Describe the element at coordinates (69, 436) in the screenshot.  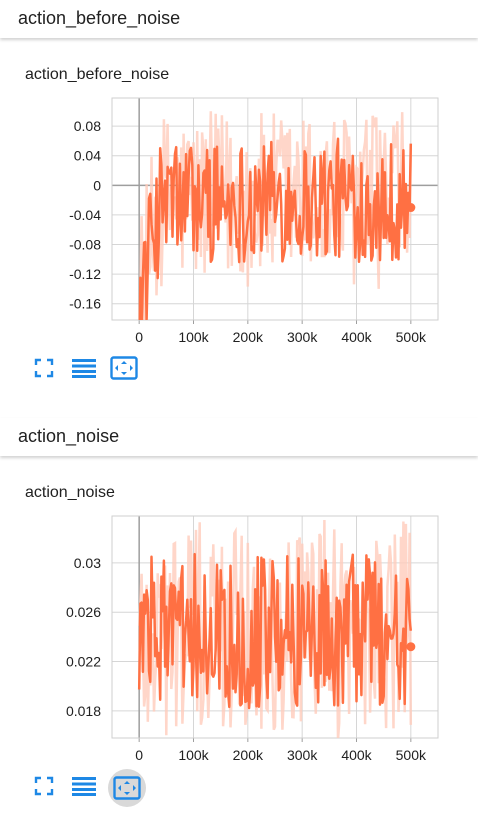
I see `section-title: action_noise` at that location.